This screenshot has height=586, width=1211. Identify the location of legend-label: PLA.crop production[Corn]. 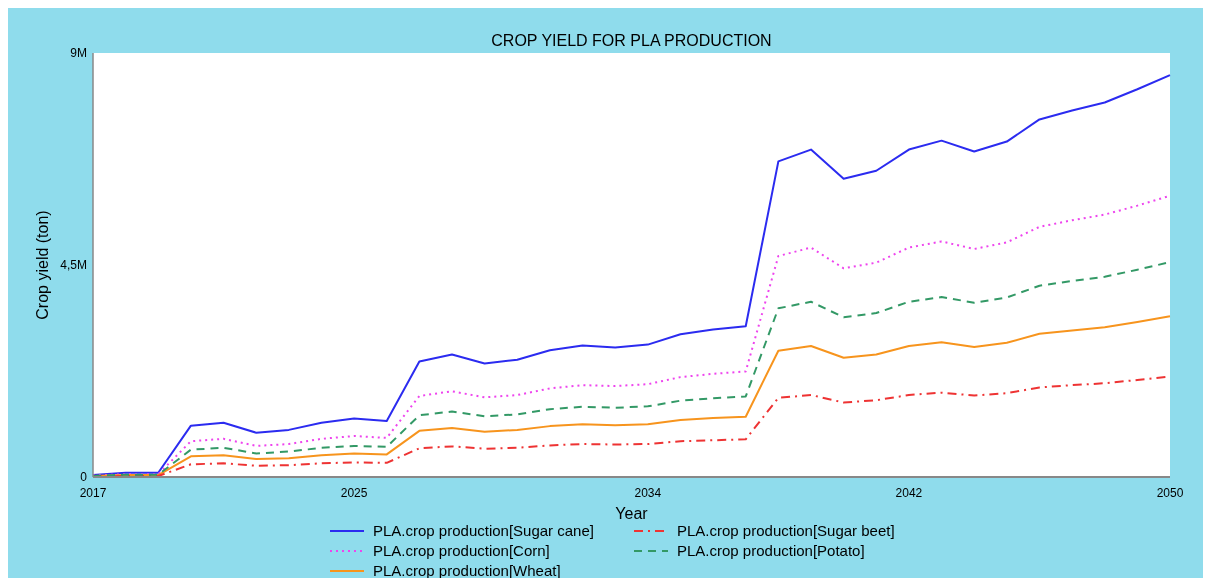
(461, 551).